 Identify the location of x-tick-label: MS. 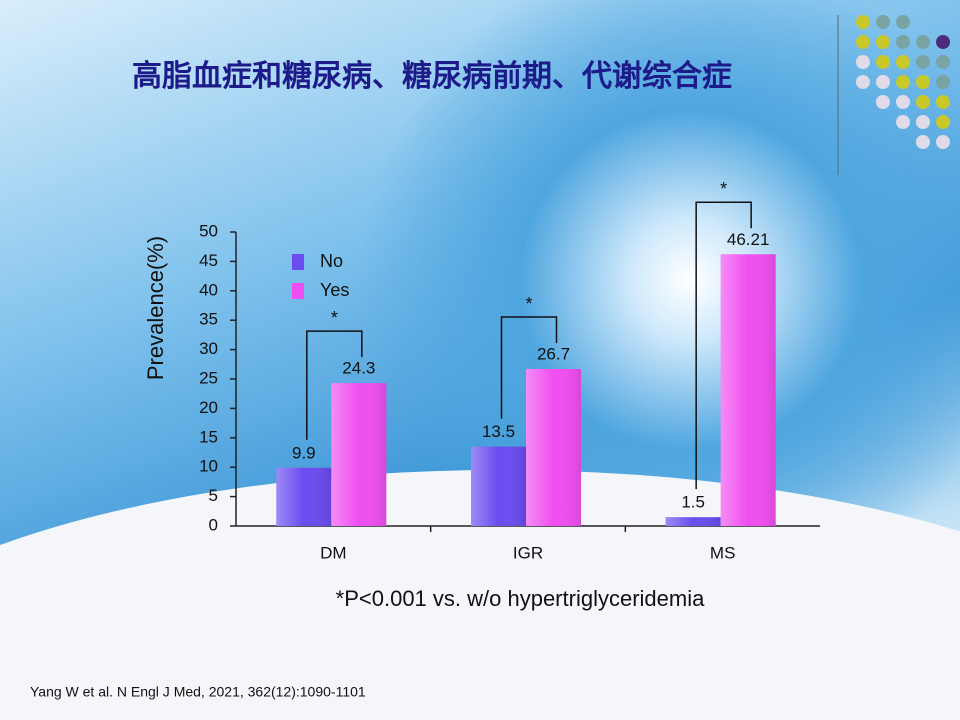
(723, 552).